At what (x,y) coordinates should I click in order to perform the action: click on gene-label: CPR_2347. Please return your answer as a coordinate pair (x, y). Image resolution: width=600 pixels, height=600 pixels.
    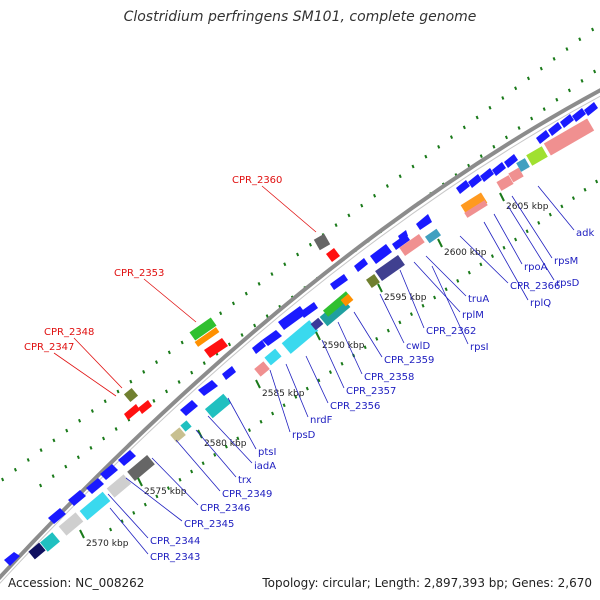
    Looking at the image, I should click on (49, 347).